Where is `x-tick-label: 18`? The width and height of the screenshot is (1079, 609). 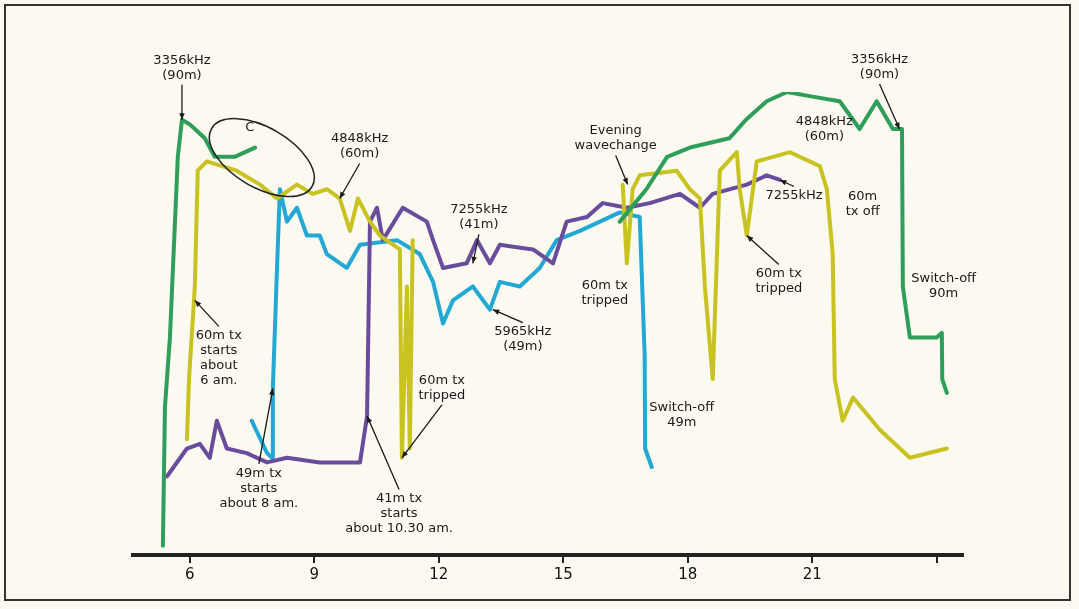
x-tick-label: 18 is located at coordinates (688, 573).